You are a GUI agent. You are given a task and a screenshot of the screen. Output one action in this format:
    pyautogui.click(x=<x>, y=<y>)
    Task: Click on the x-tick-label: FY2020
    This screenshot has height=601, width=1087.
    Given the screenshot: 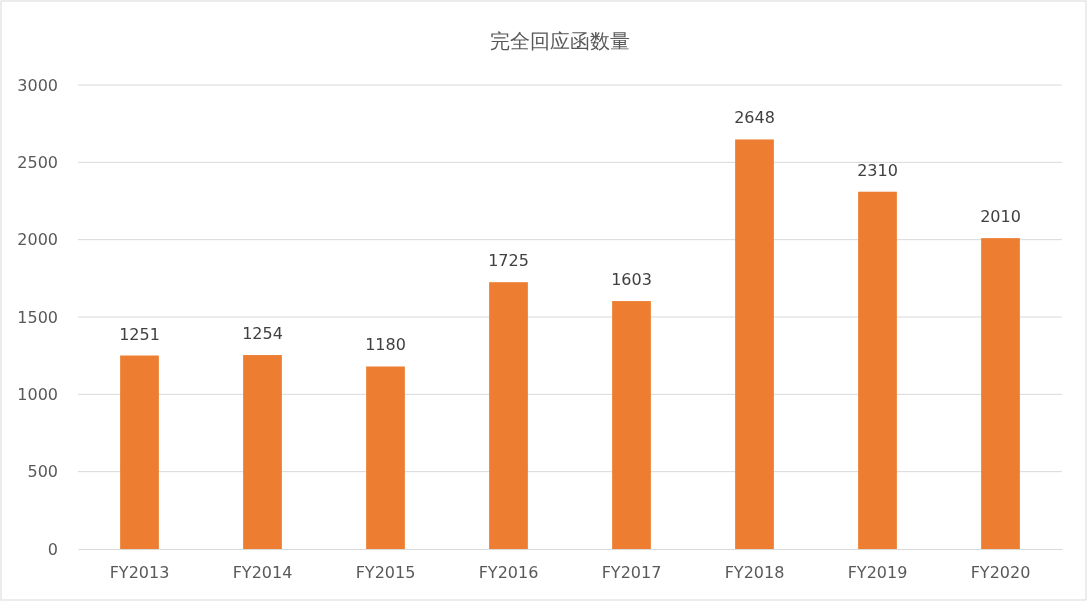 What is the action you would take?
    pyautogui.click(x=1000, y=573)
    